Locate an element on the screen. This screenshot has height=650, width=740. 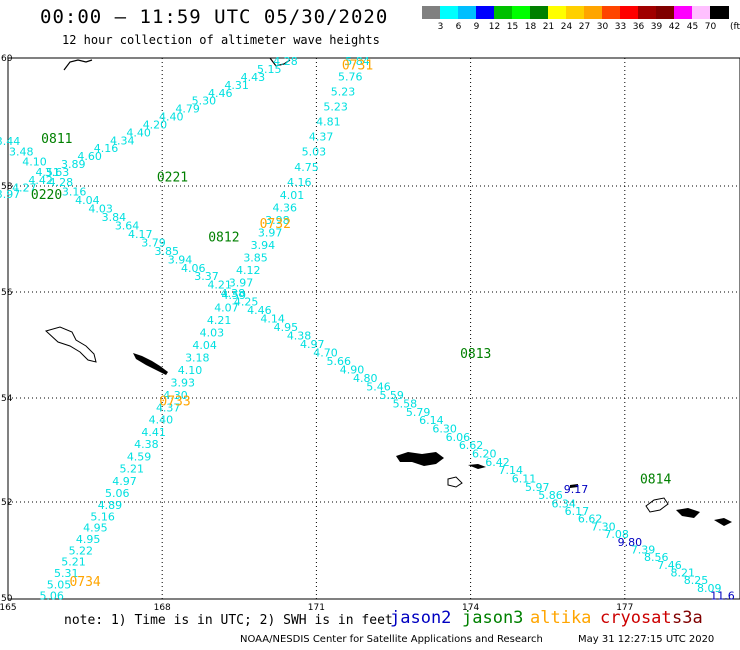
wave-height-value: 3.84 is located at coordinates (114, 217).